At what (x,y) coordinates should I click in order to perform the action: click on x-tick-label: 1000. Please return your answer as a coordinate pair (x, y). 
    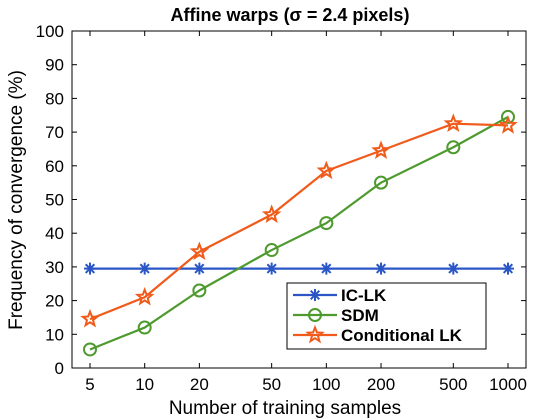
    Looking at the image, I should click on (508, 384).